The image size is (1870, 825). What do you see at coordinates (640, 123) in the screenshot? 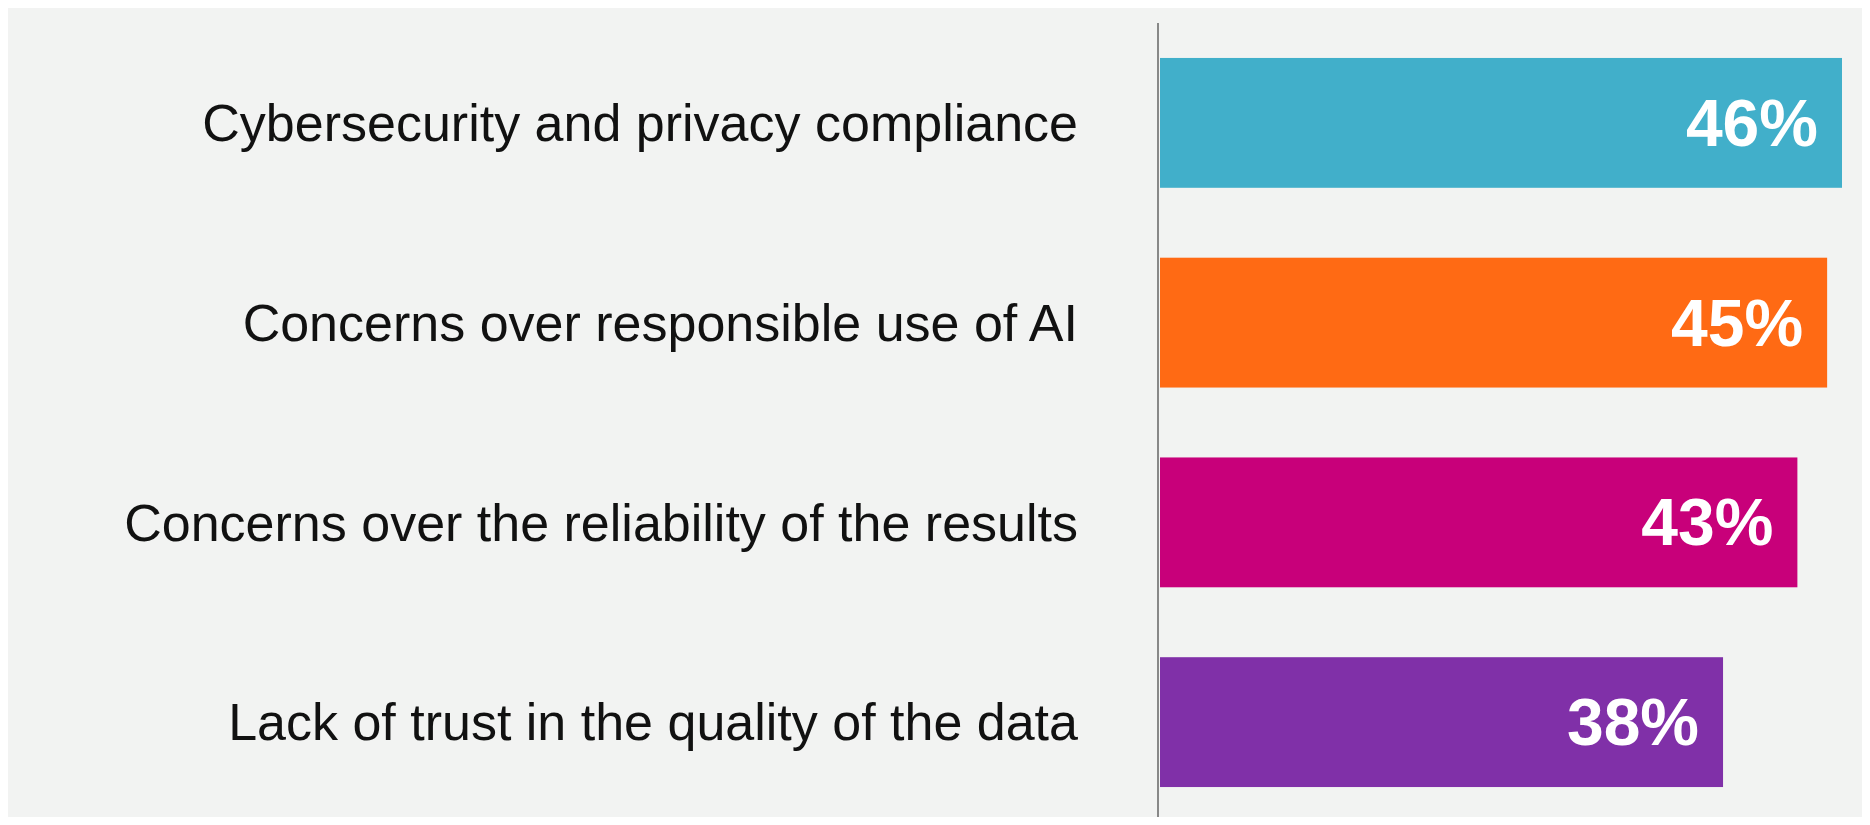
I see `y-tick-label: Cybersecurity and privacy compliance` at bounding box center [640, 123].